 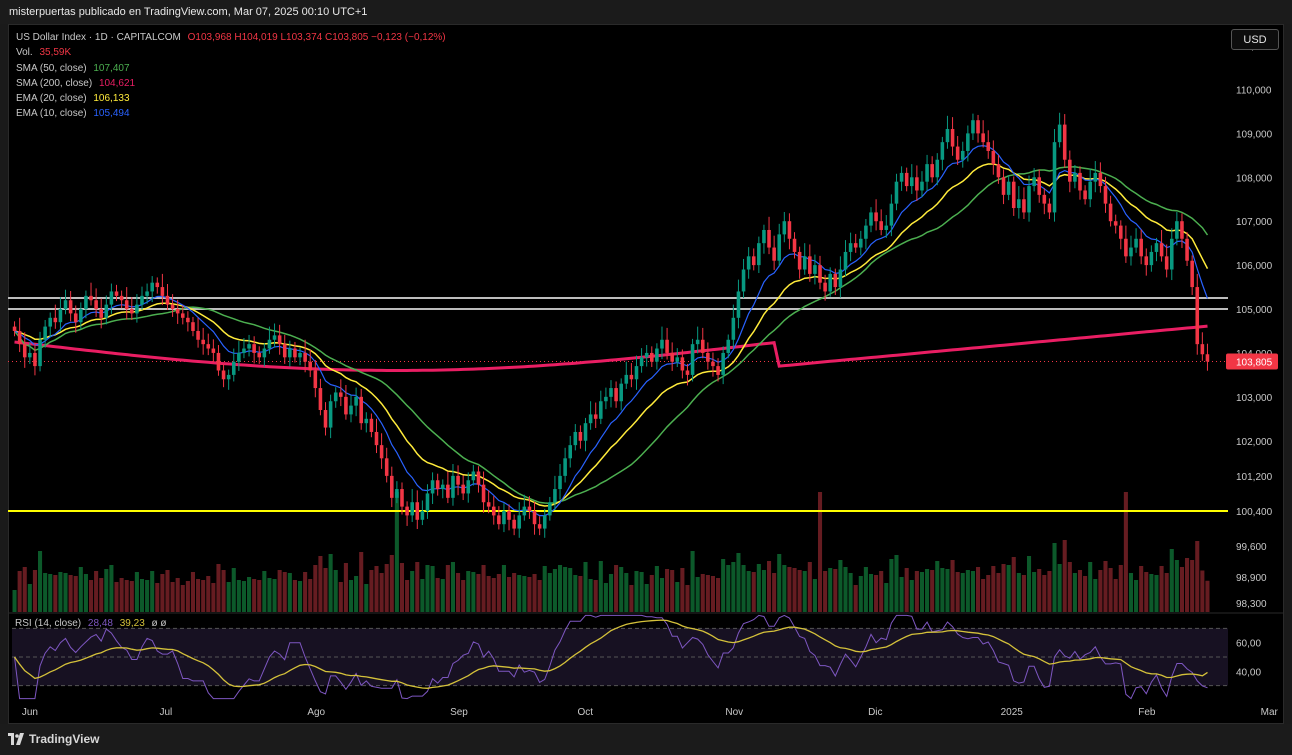 I want to click on ema20-row: EMA (20, close) 106,133, so click(x=231, y=98).